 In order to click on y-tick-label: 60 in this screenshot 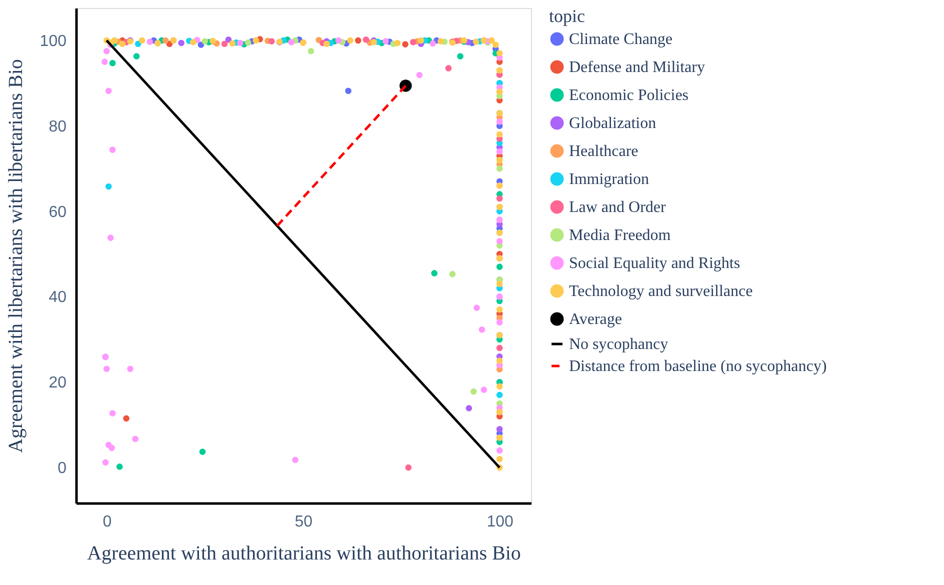, I will do `click(57, 212)`.